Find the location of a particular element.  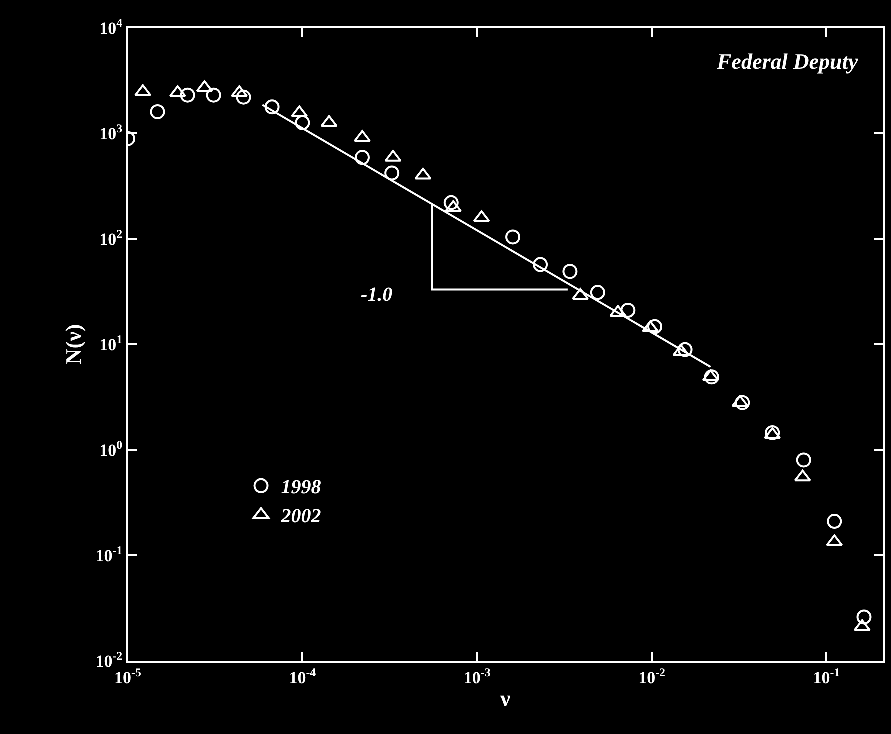

legend-label: 2002 is located at coordinates (301, 517).